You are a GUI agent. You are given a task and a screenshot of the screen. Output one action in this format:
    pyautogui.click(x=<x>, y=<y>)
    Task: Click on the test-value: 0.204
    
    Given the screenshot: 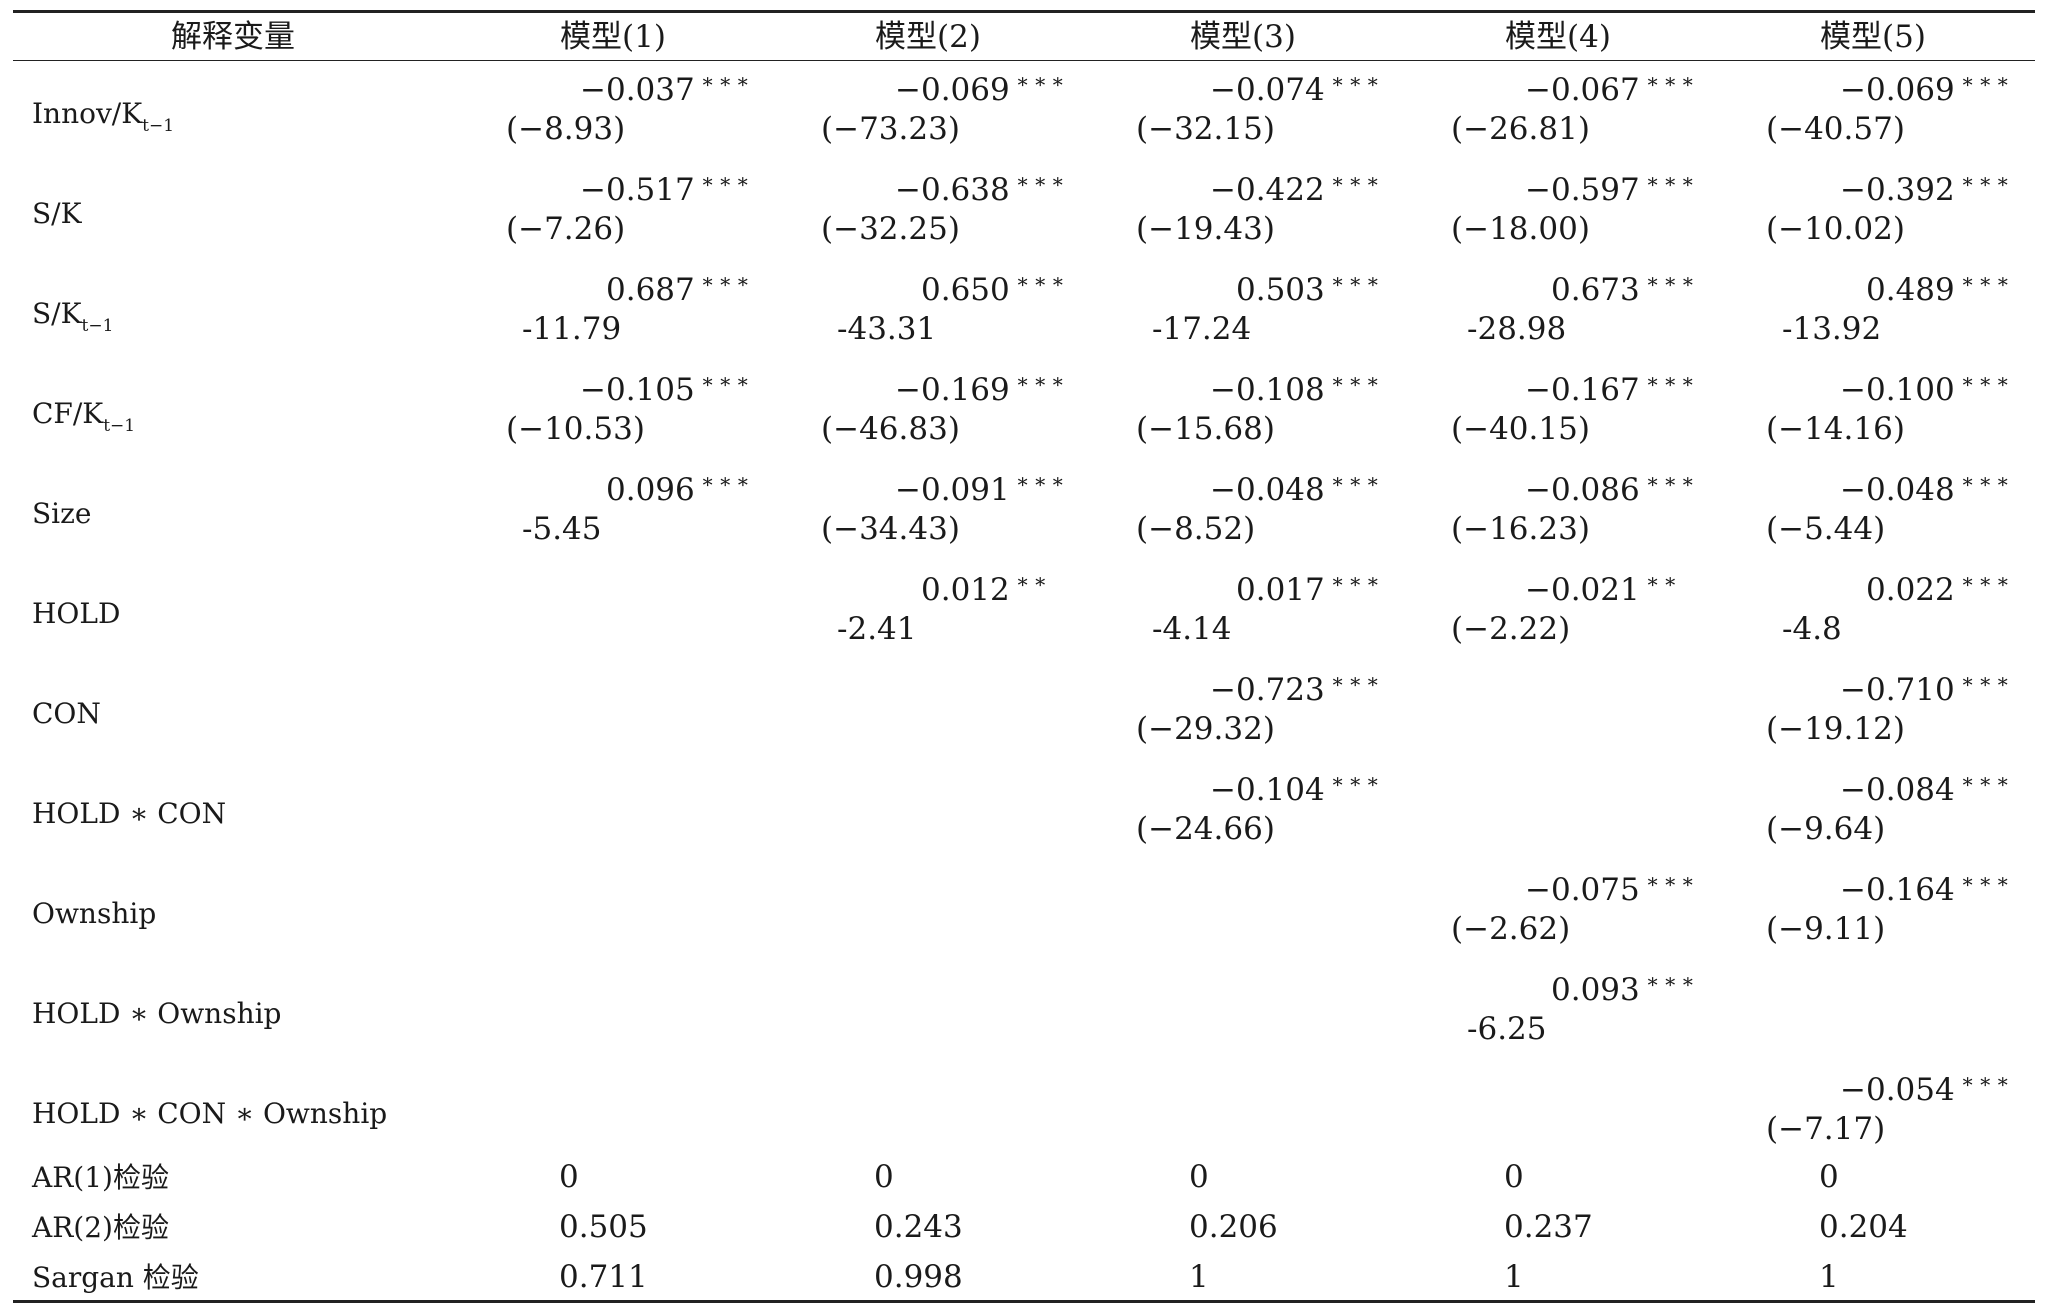 What is the action you would take?
    pyautogui.click(x=1863, y=1227)
    